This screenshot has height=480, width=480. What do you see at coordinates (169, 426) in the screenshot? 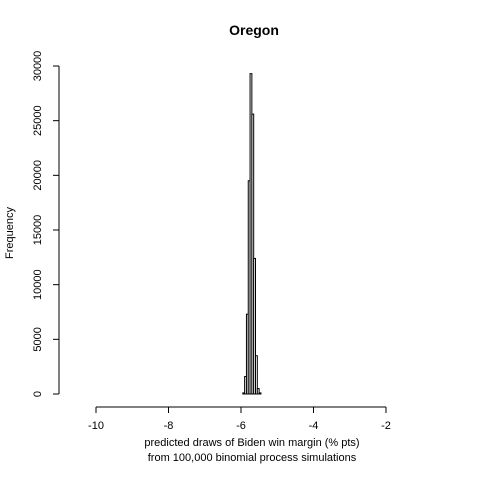
I see `x-tick-label: -8` at bounding box center [169, 426].